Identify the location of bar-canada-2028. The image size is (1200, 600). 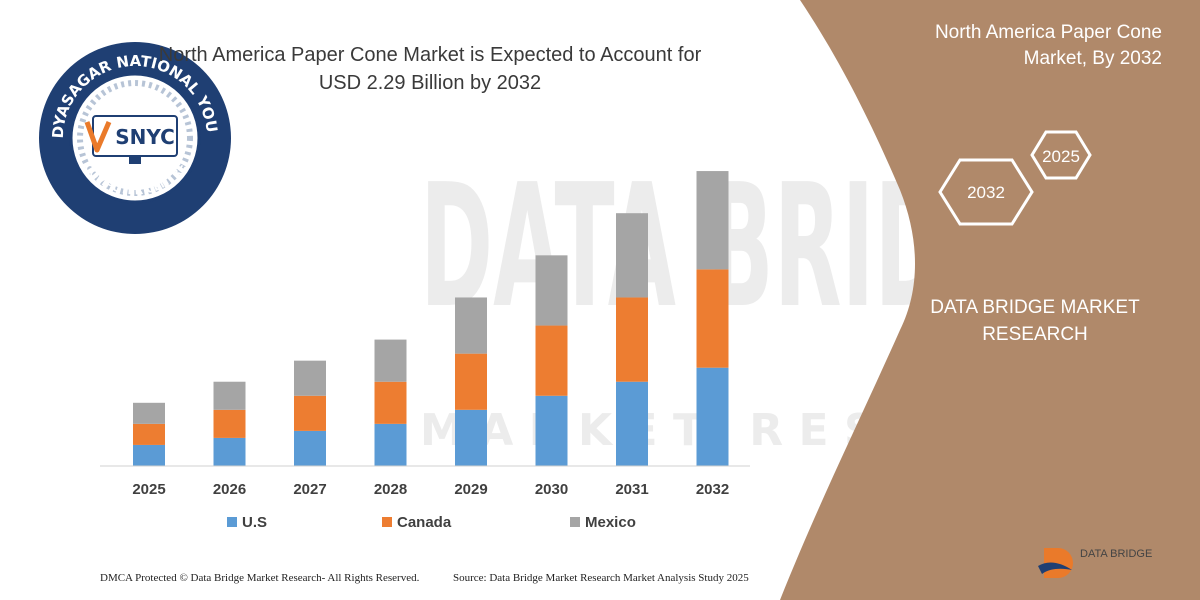
(390, 402).